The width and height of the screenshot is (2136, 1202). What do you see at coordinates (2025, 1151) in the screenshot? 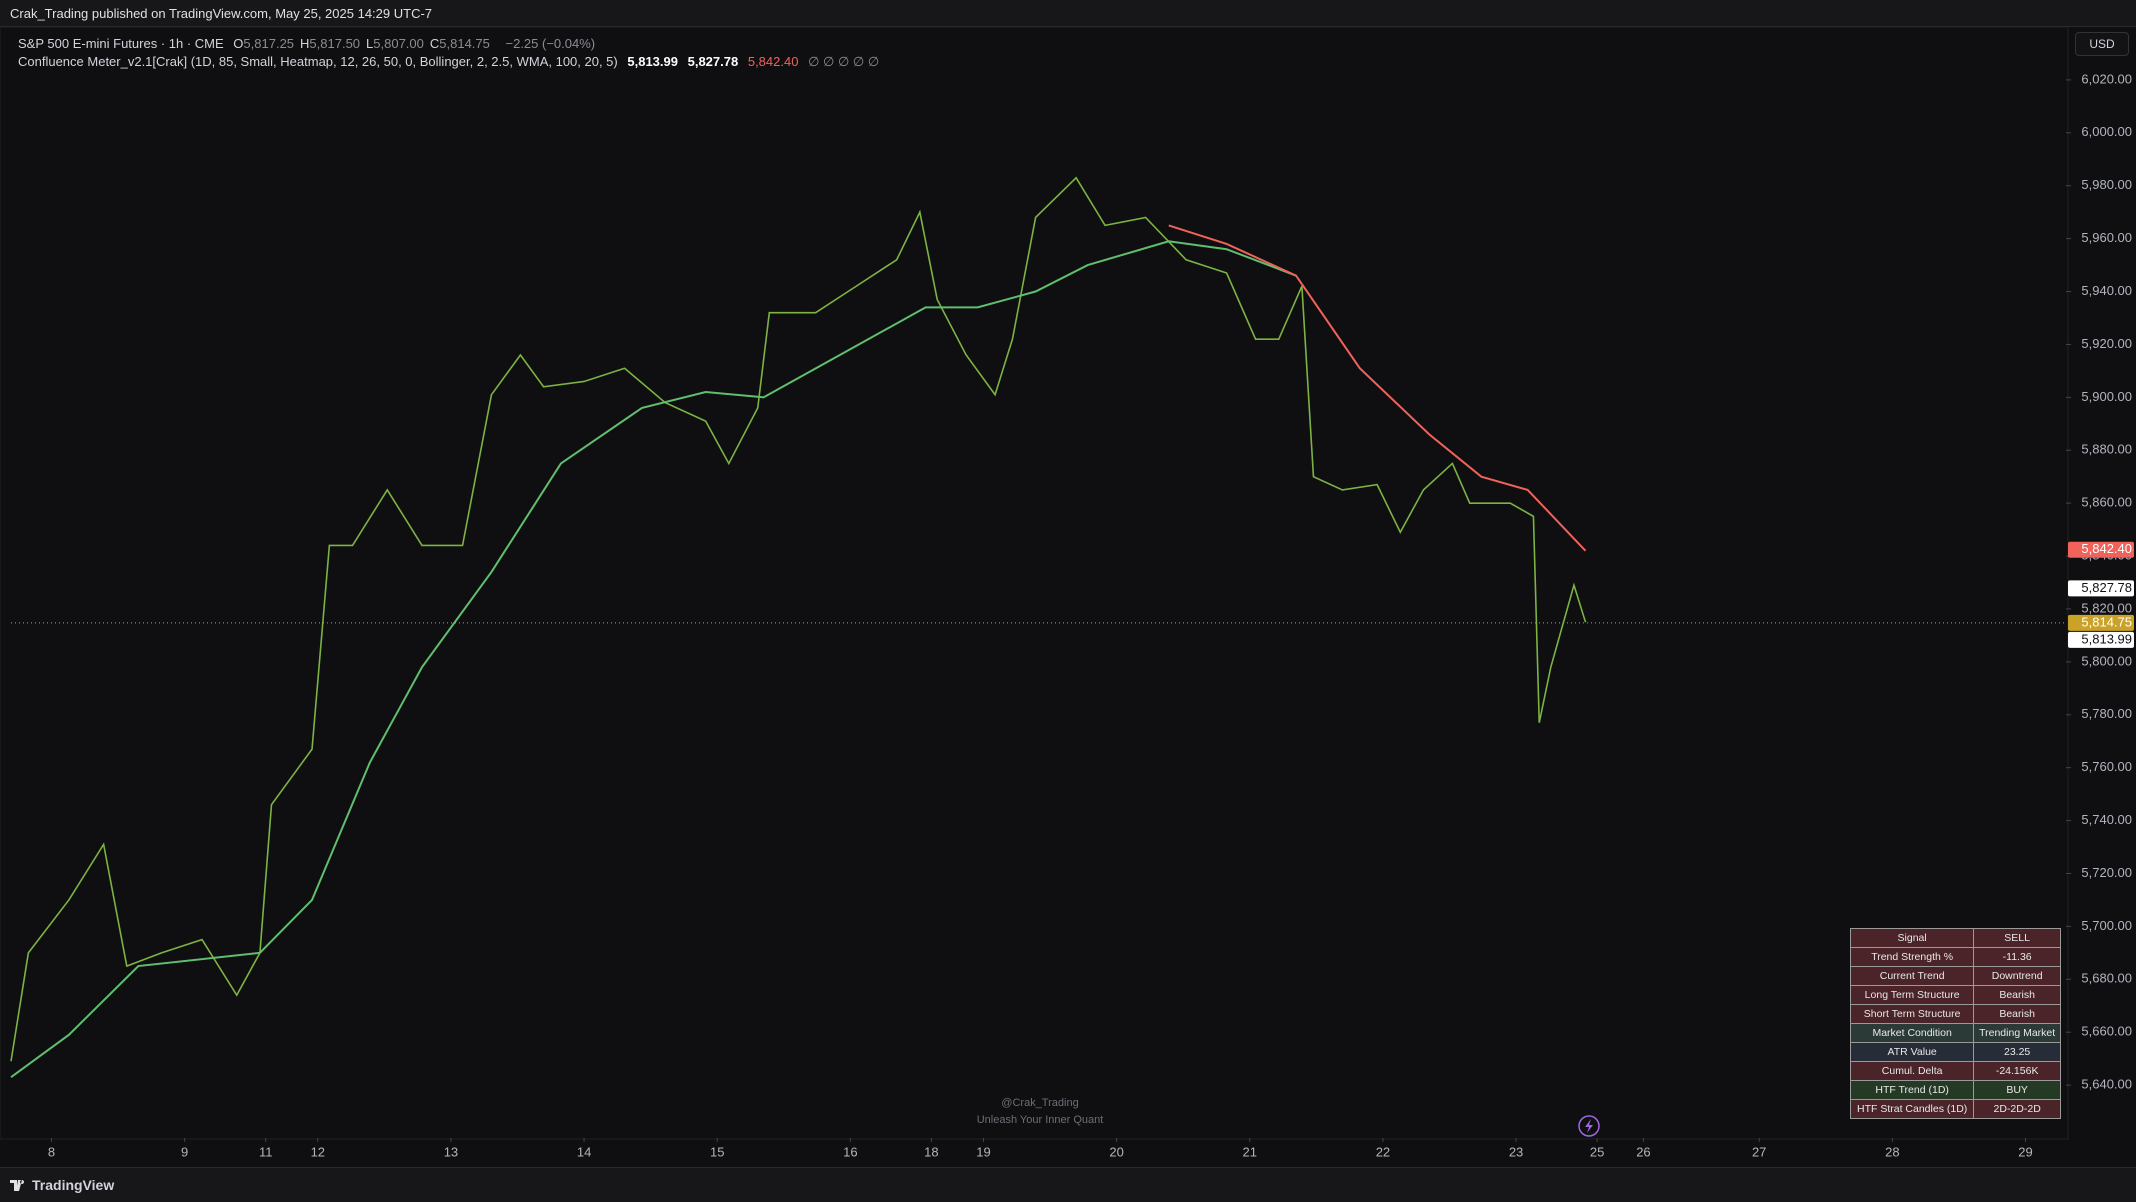
I see `x-tick-label: 29` at bounding box center [2025, 1151].